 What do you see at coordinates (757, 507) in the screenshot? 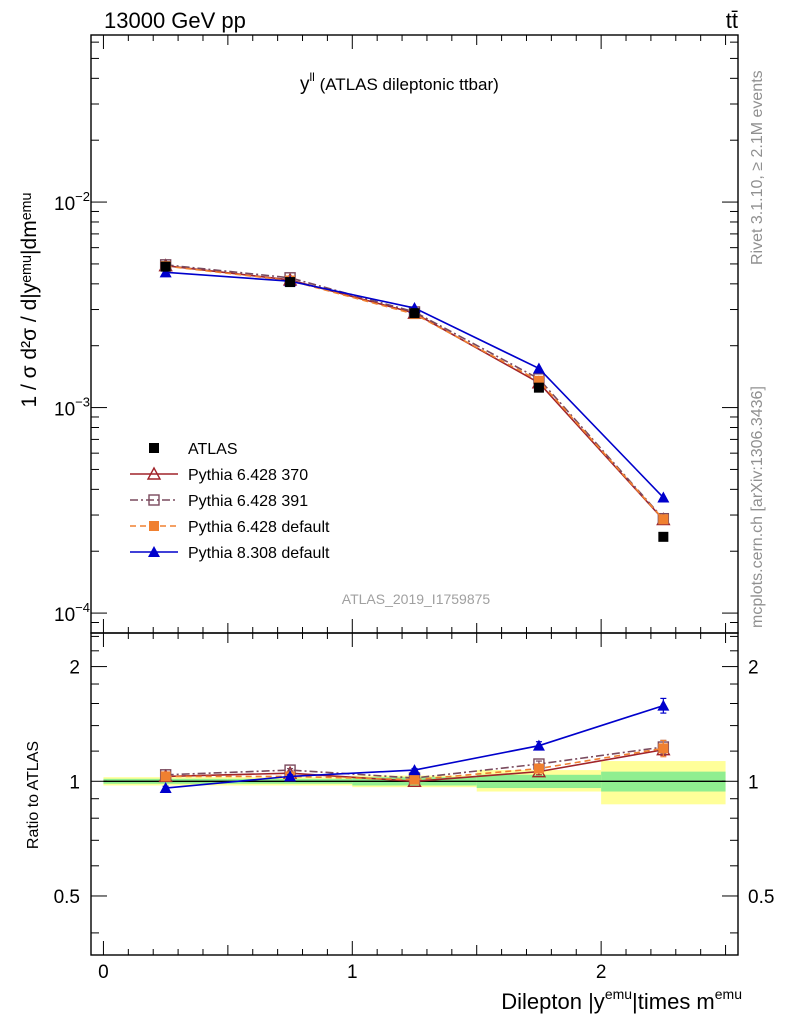
I see `mcplots-label: mcplots.cern.ch [arXiv:1306.3436]` at bounding box center [757, 507].